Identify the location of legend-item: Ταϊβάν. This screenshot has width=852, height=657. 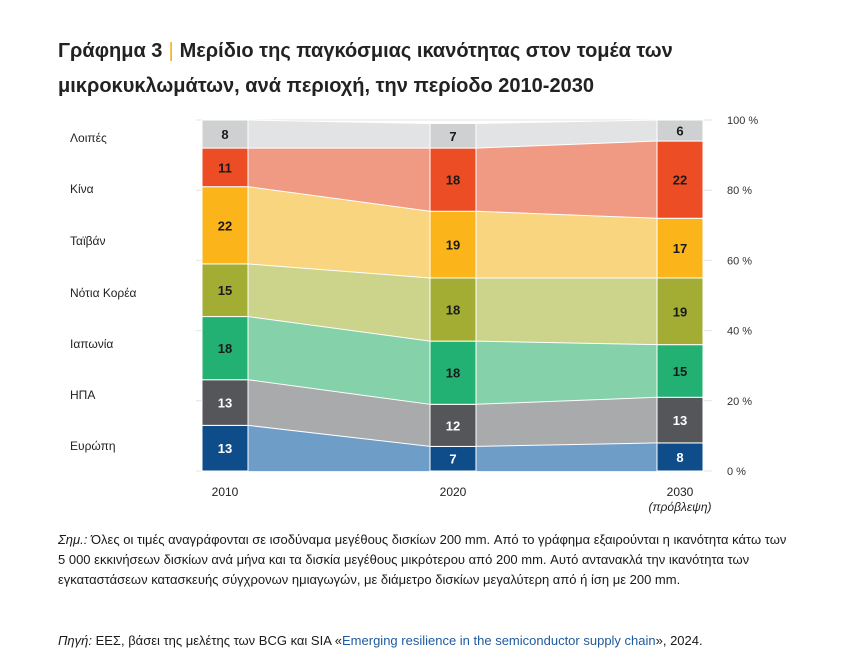
(87, 241).